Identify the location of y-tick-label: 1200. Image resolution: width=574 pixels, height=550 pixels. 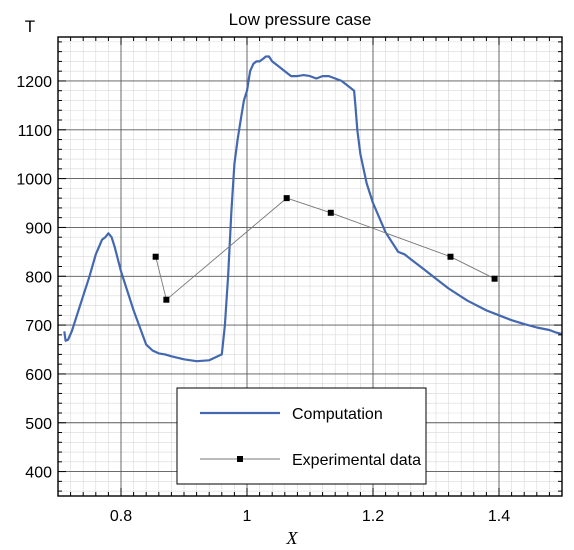
(34, 82).